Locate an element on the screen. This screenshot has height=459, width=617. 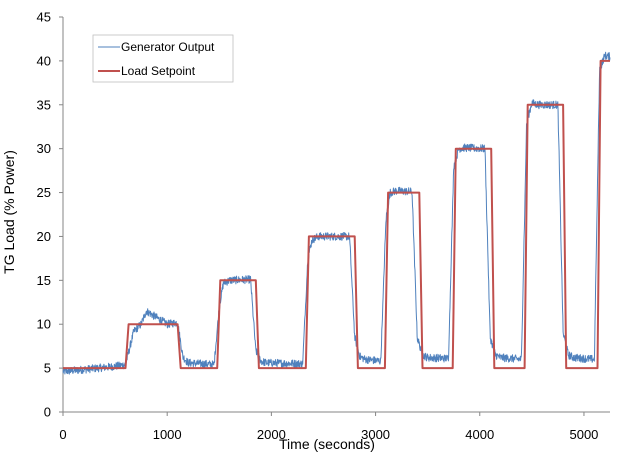
x-tick-label: 2000 is located at coordinates (271, 434).